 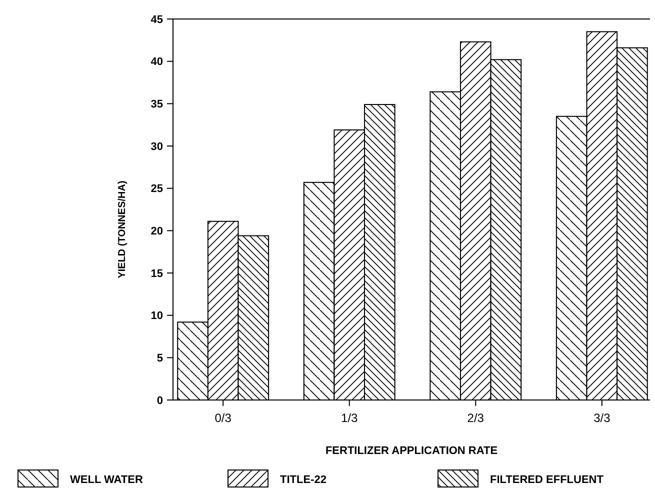 I want to click on y-tick-label: 15, so click(x=156, y=274).